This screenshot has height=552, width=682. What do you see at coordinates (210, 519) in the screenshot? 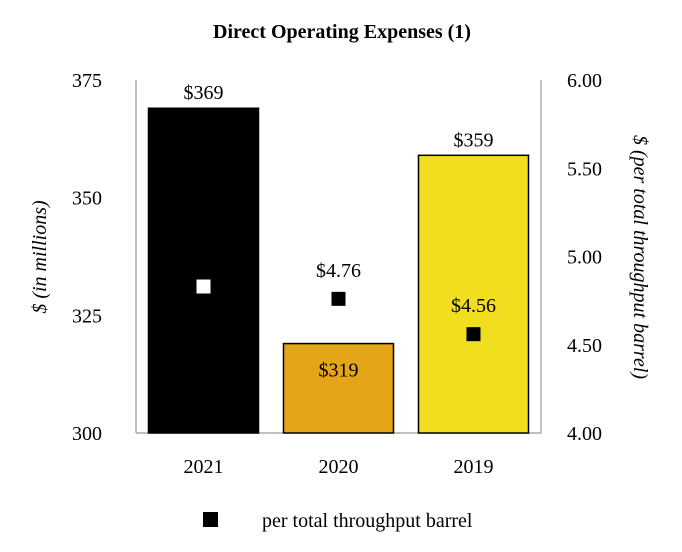
I see `legend-square-marker` at bounding box center [210, 519].